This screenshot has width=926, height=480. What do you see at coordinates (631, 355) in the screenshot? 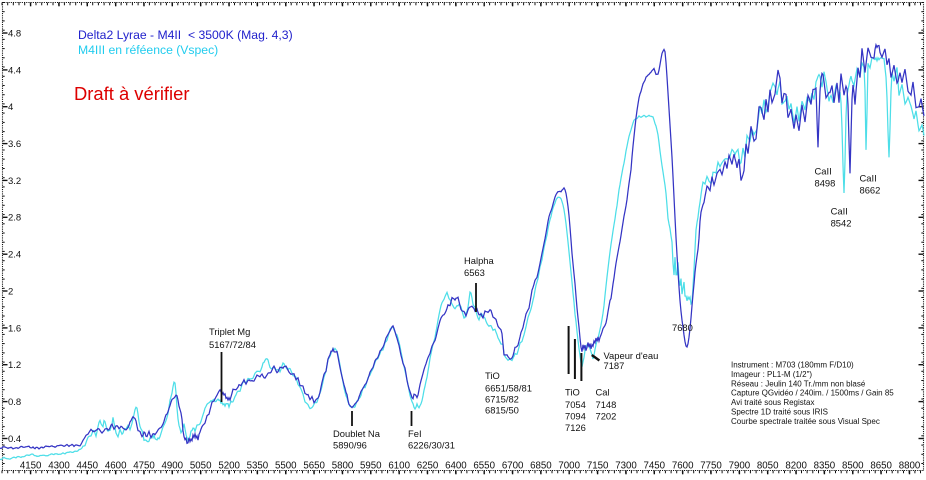
I see `svg-text: Vapeur d'eau` at bounding box center [631, 355].